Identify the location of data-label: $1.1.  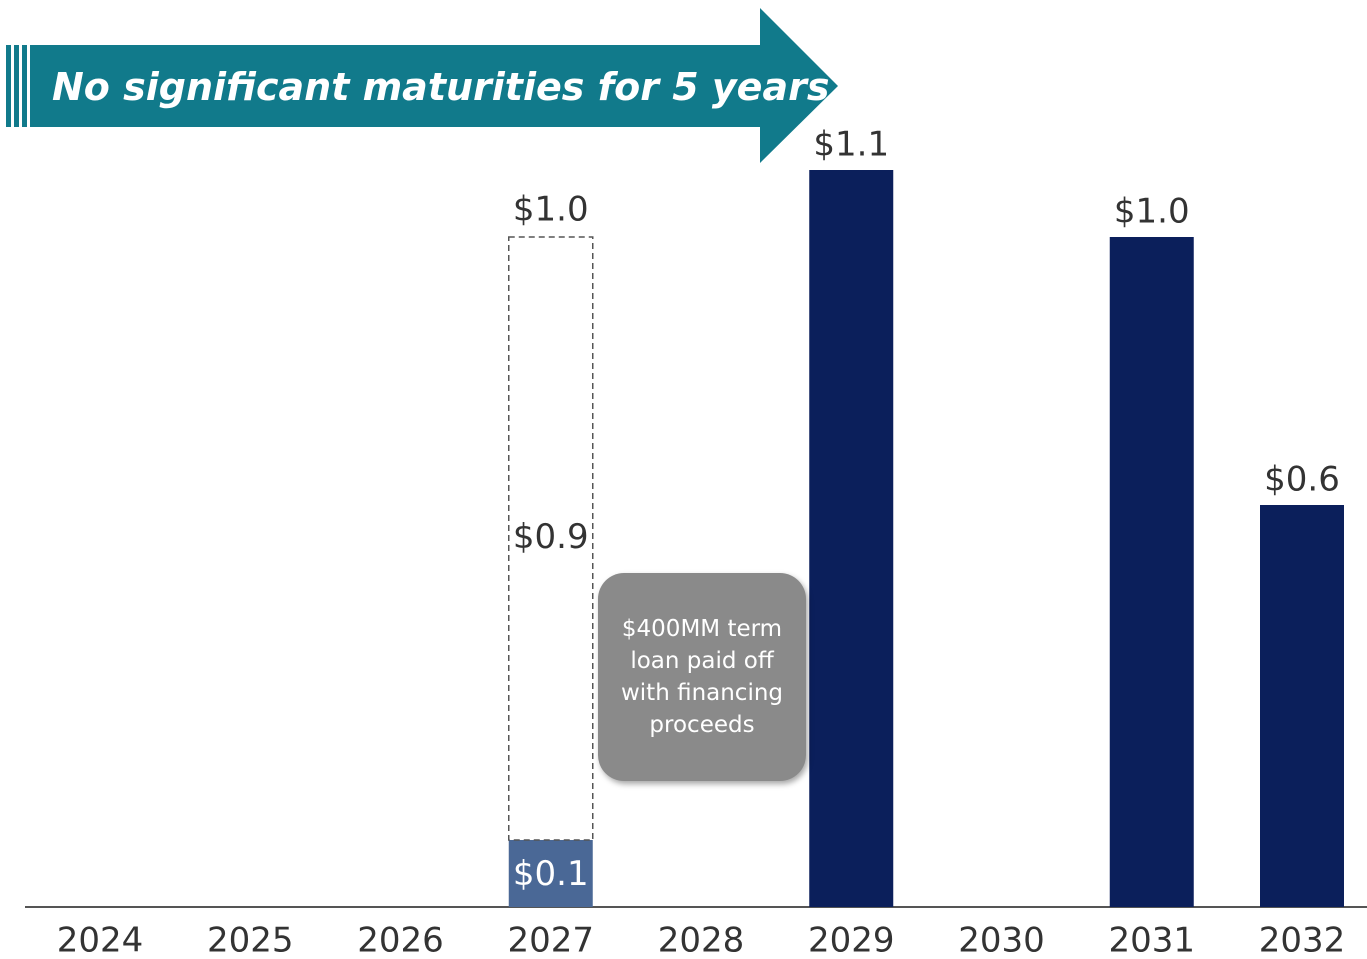
(851, 145).